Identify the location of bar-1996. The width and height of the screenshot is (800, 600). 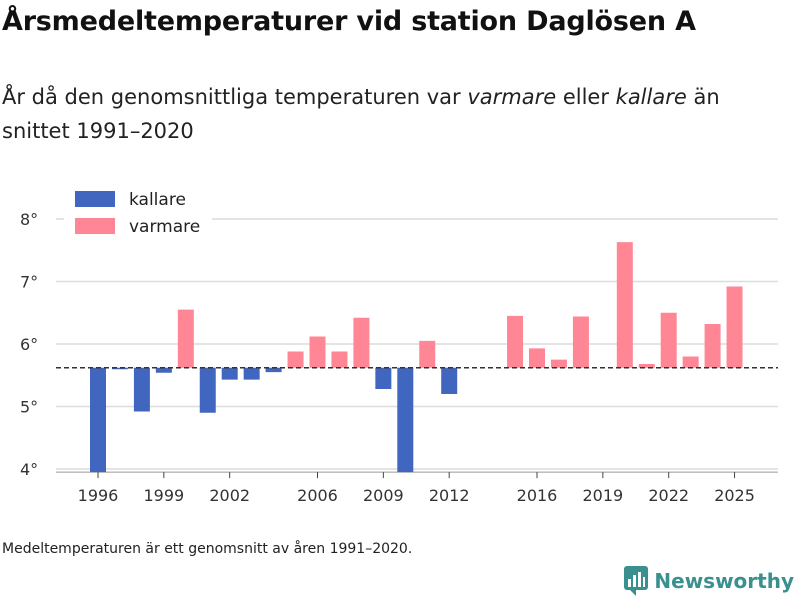
(98, 420).